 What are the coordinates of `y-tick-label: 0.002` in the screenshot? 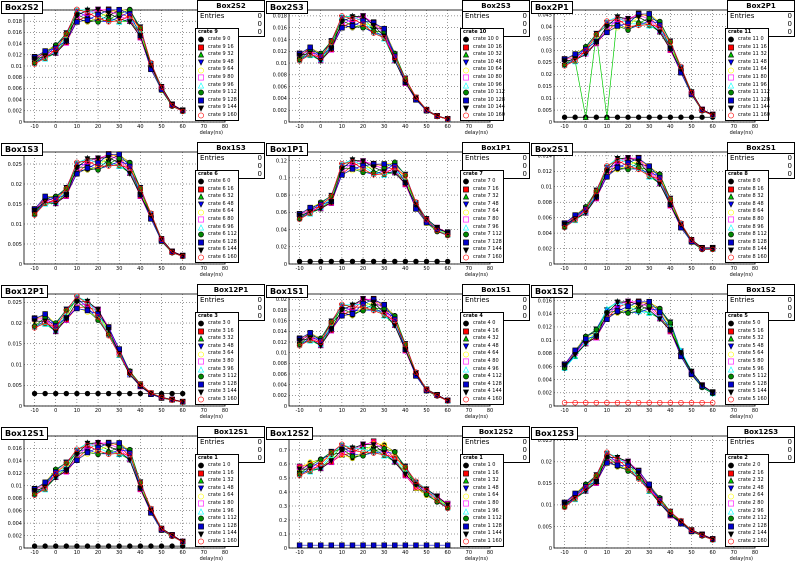 It's located at (545, 249).